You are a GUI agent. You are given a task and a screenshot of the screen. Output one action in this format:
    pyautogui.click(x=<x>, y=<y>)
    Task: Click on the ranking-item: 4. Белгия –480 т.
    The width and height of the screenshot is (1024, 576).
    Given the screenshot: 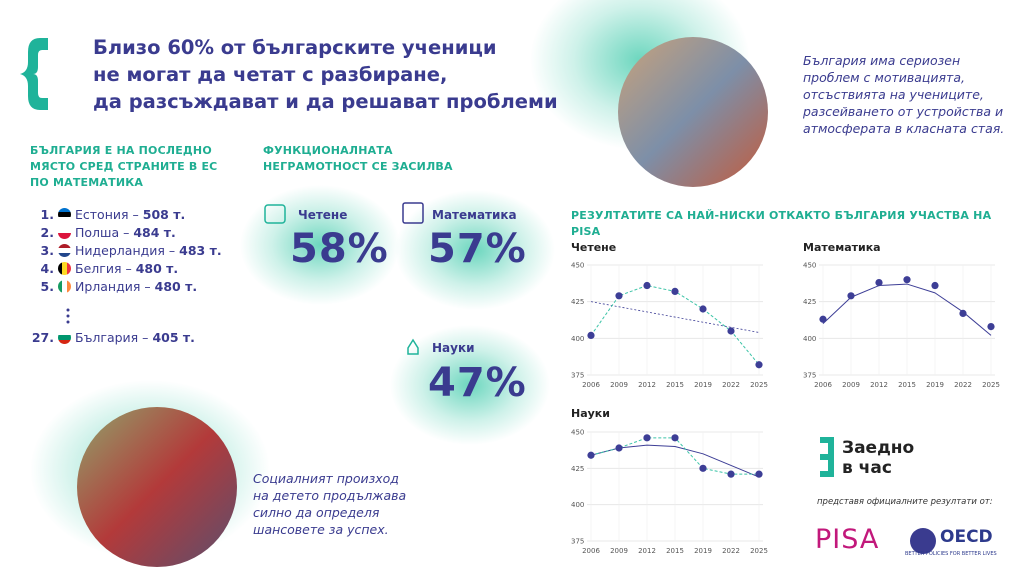 What is the action you would take?
    pyautogui.click(x=104, y=268)
    